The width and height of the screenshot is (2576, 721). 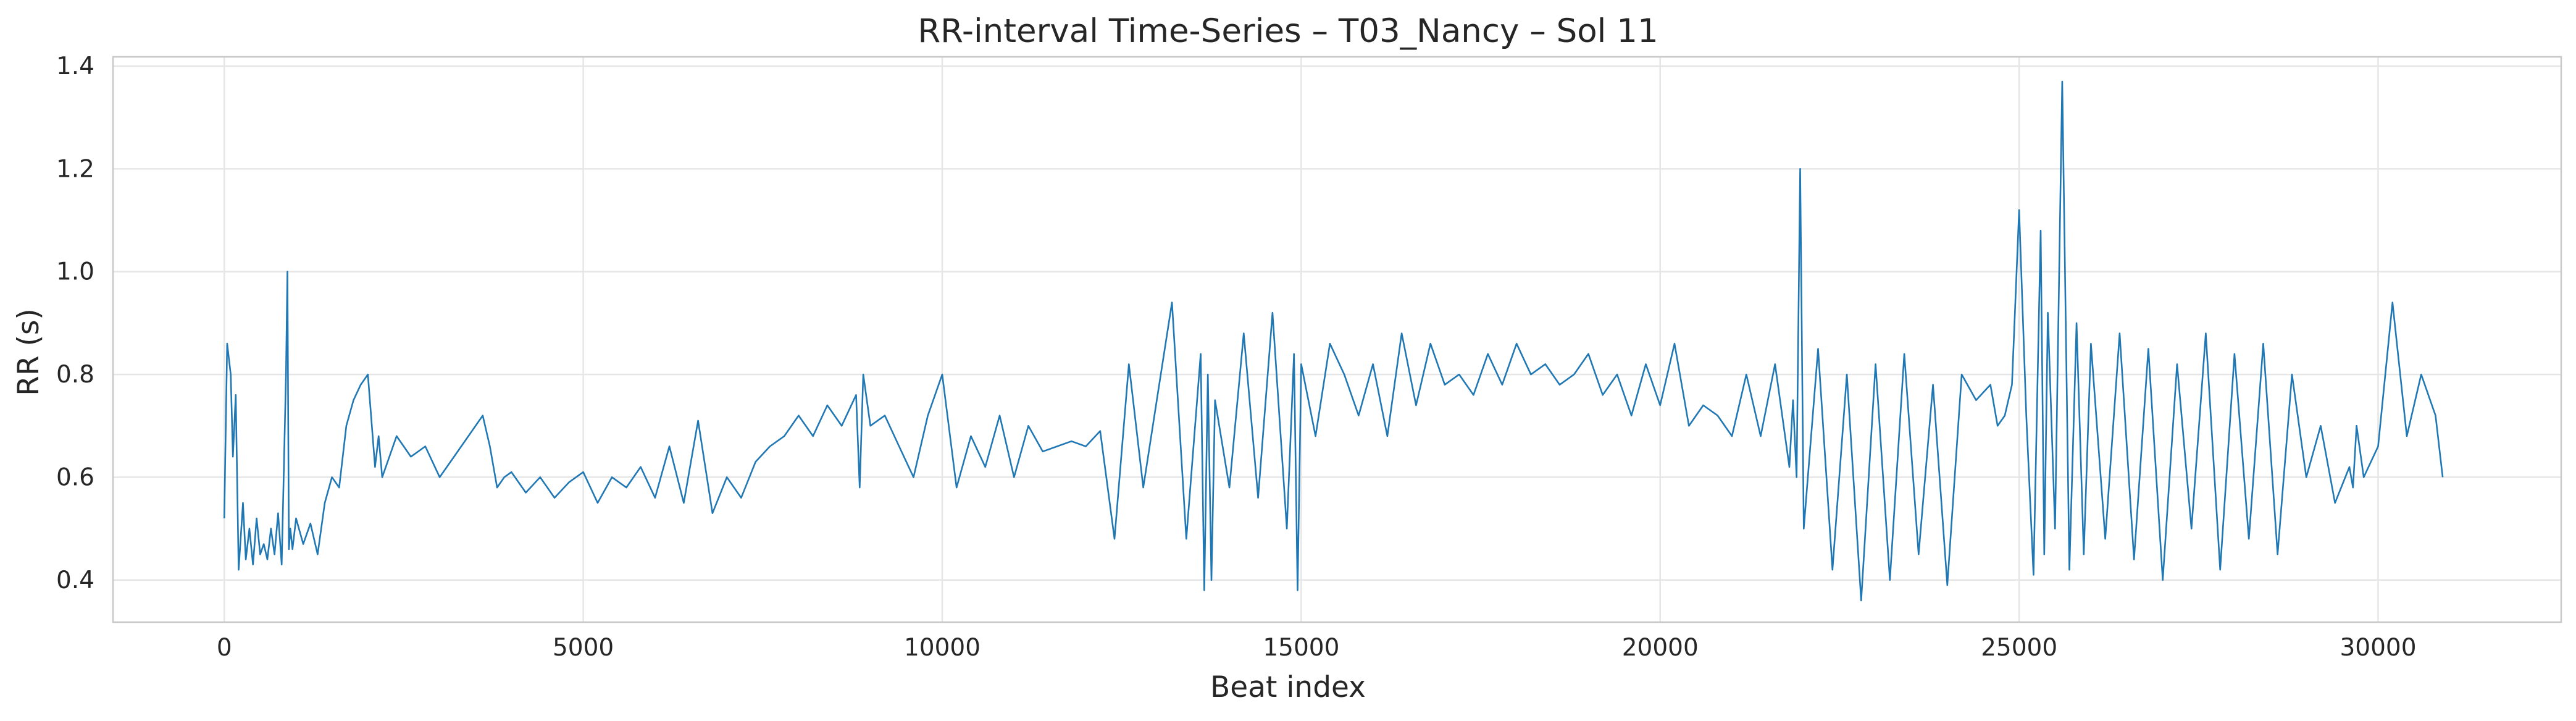 I want to click on y-tick-label: 1.2, so click(x=75, y=169).